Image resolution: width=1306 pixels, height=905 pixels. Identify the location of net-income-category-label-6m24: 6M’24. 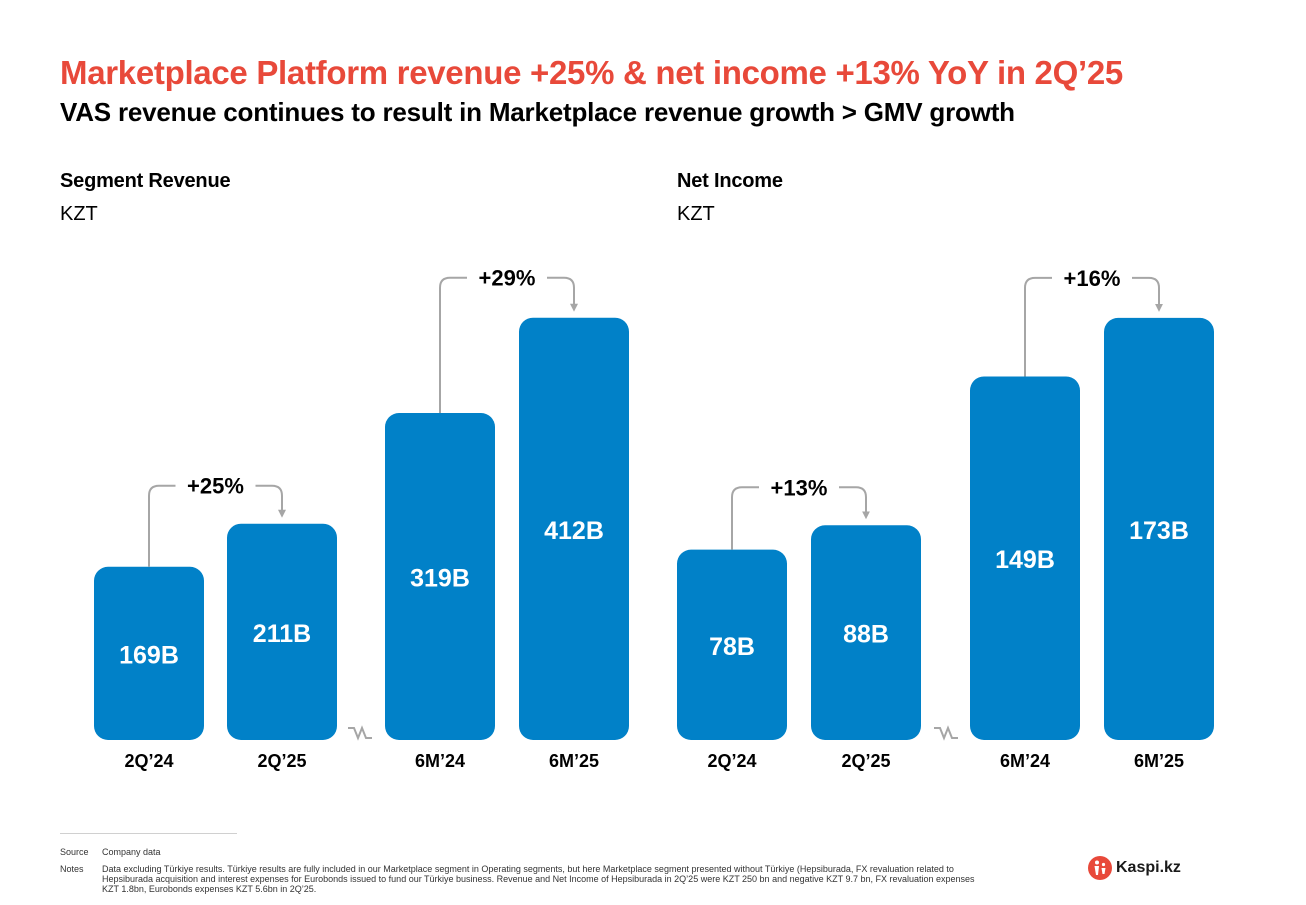
(1025, 761).